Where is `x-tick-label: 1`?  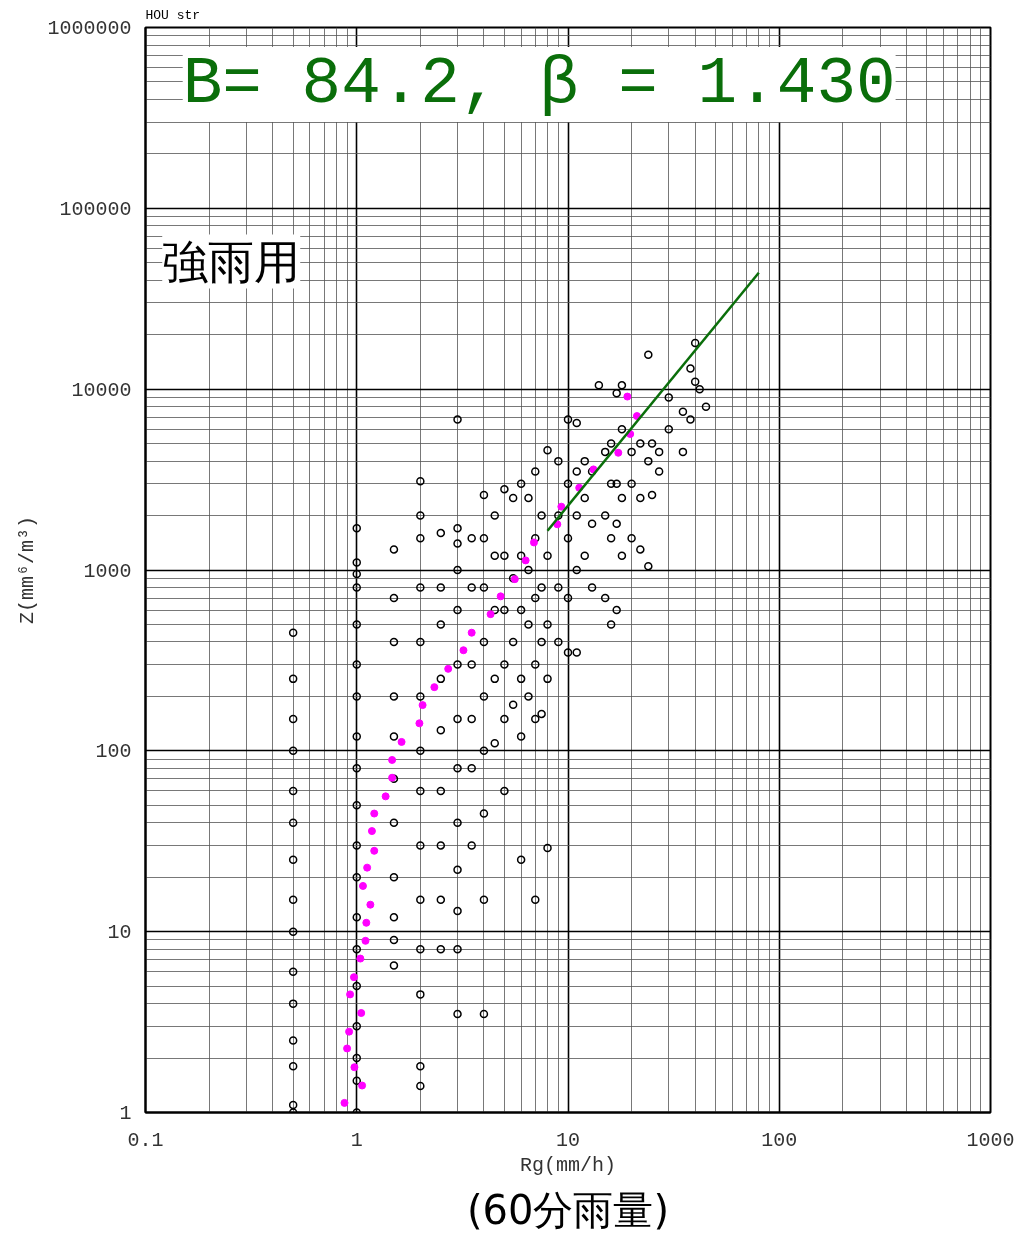 x-tick-label: 1 is located at coordinates (356, 1140).